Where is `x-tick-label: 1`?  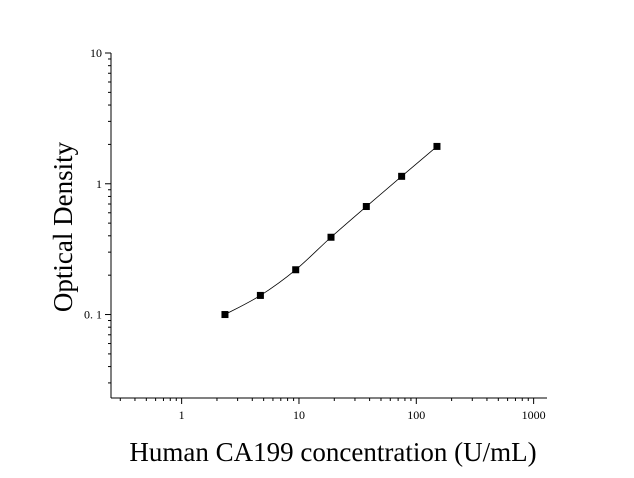
x-tick-label: 1 is located at coordinates (182, 415).